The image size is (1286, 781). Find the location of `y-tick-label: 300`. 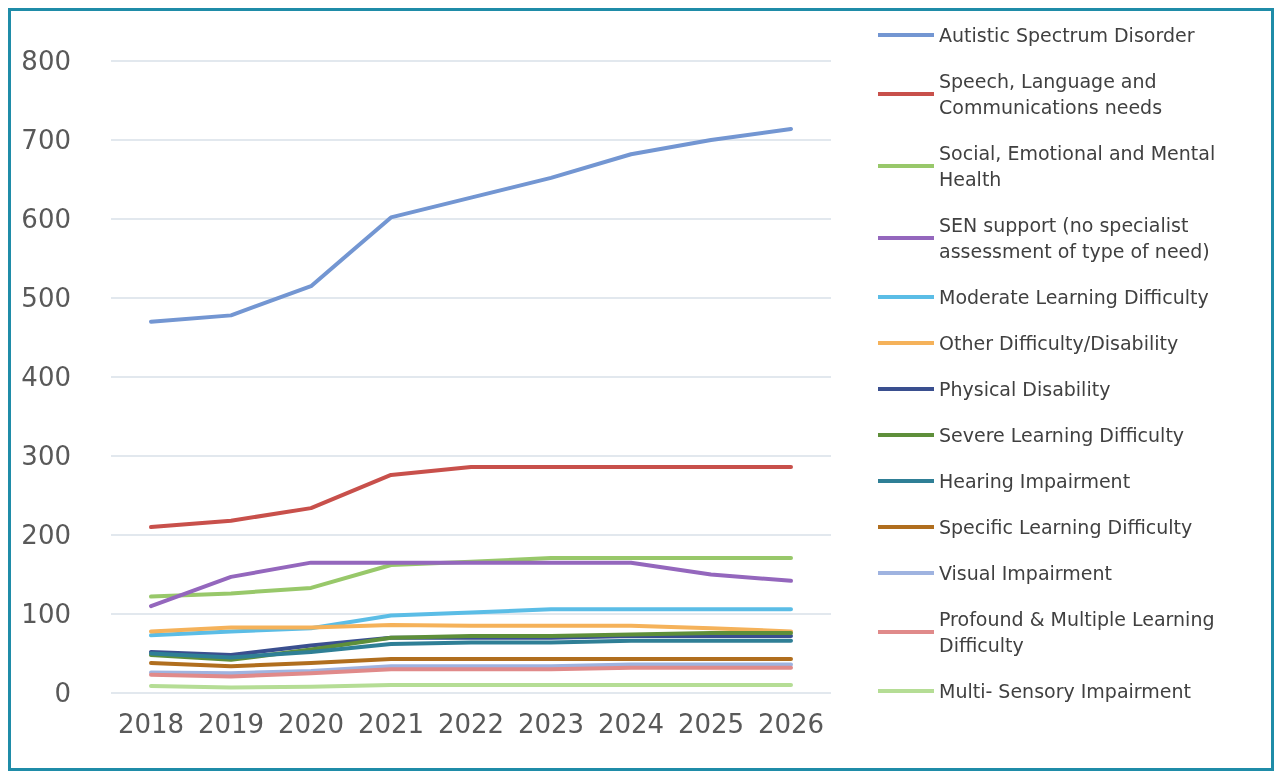

y-tick-label: 300 is located at coordinates (46, 456).